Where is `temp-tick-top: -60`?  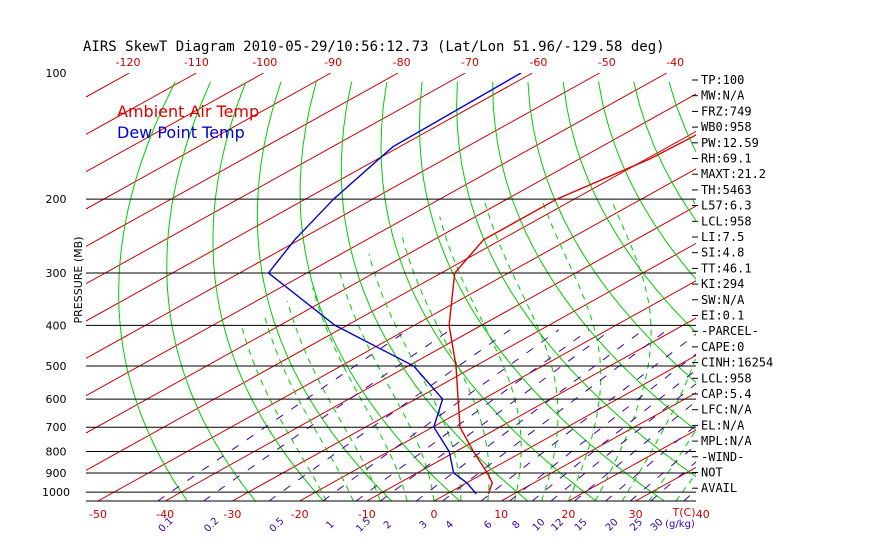 temp-tick-top: -60 is located at coordinates (538, 62).